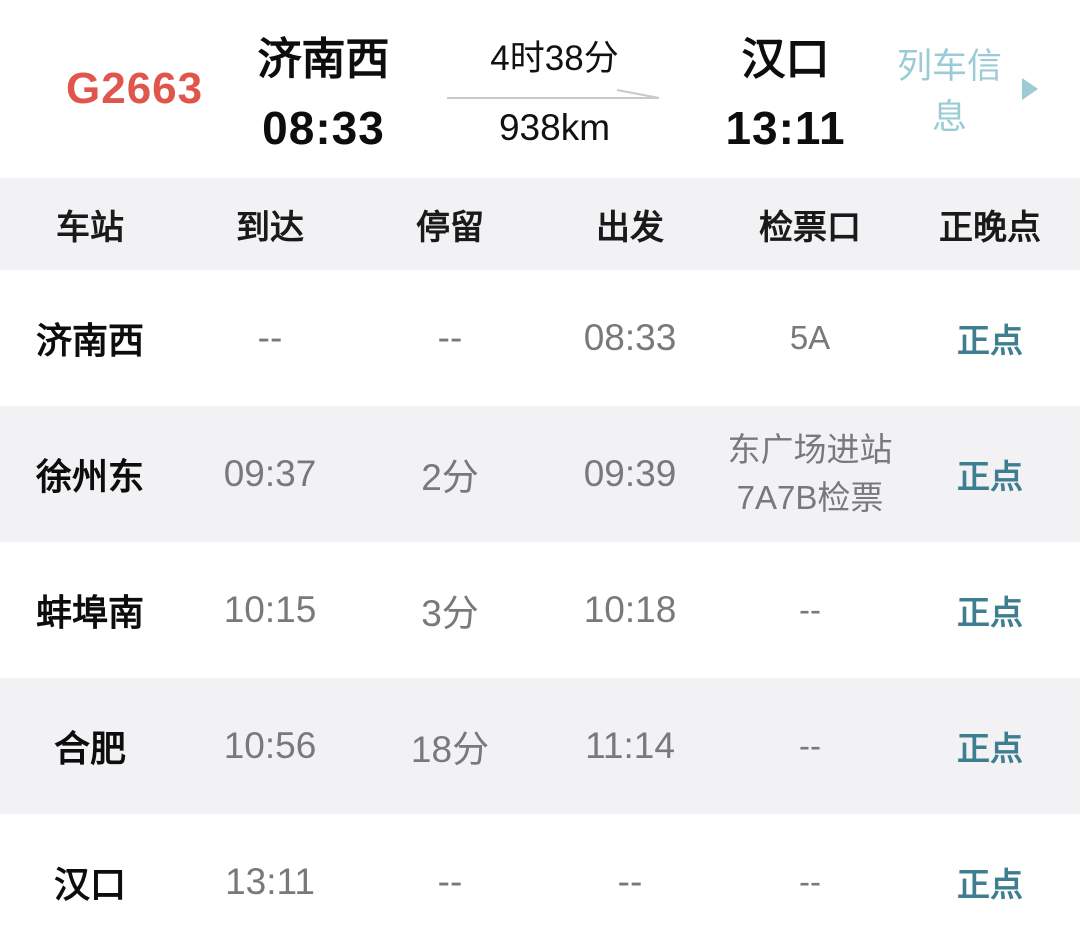 The image size is (1080, 950). What do you see at coordinates (785, 59) in the screenshot?
I see `arrival-station-name: 汉口` at bounding box center [785, 59].